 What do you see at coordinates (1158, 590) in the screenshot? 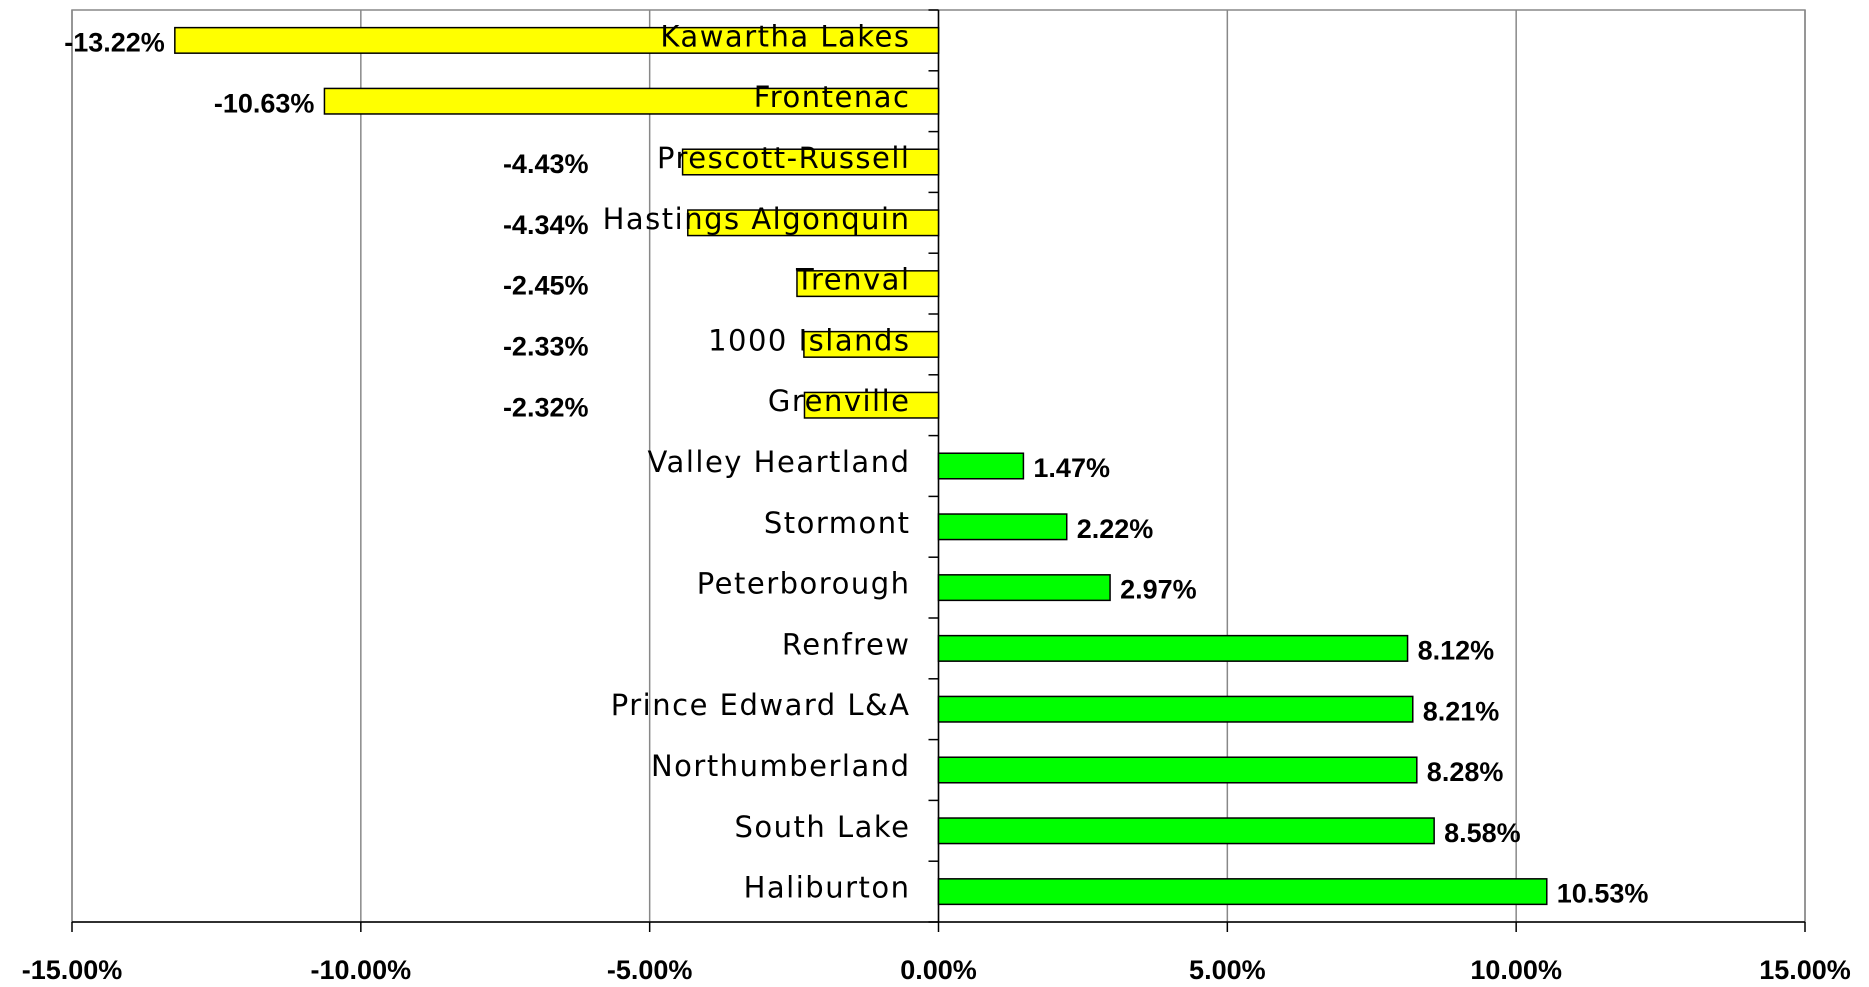
I see `data-label: 2.97%` at bounding box center [1158, 590].